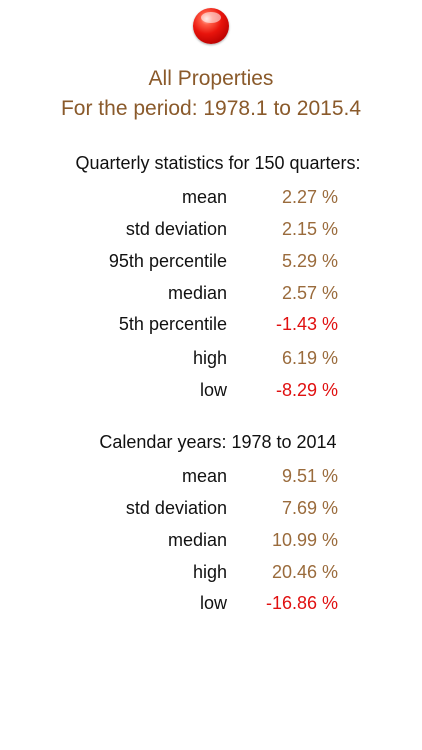 The image size is (422, 750). I want to click on quarterly-row-std-deviation: std deviation 2.15 %, so click(211, 231).